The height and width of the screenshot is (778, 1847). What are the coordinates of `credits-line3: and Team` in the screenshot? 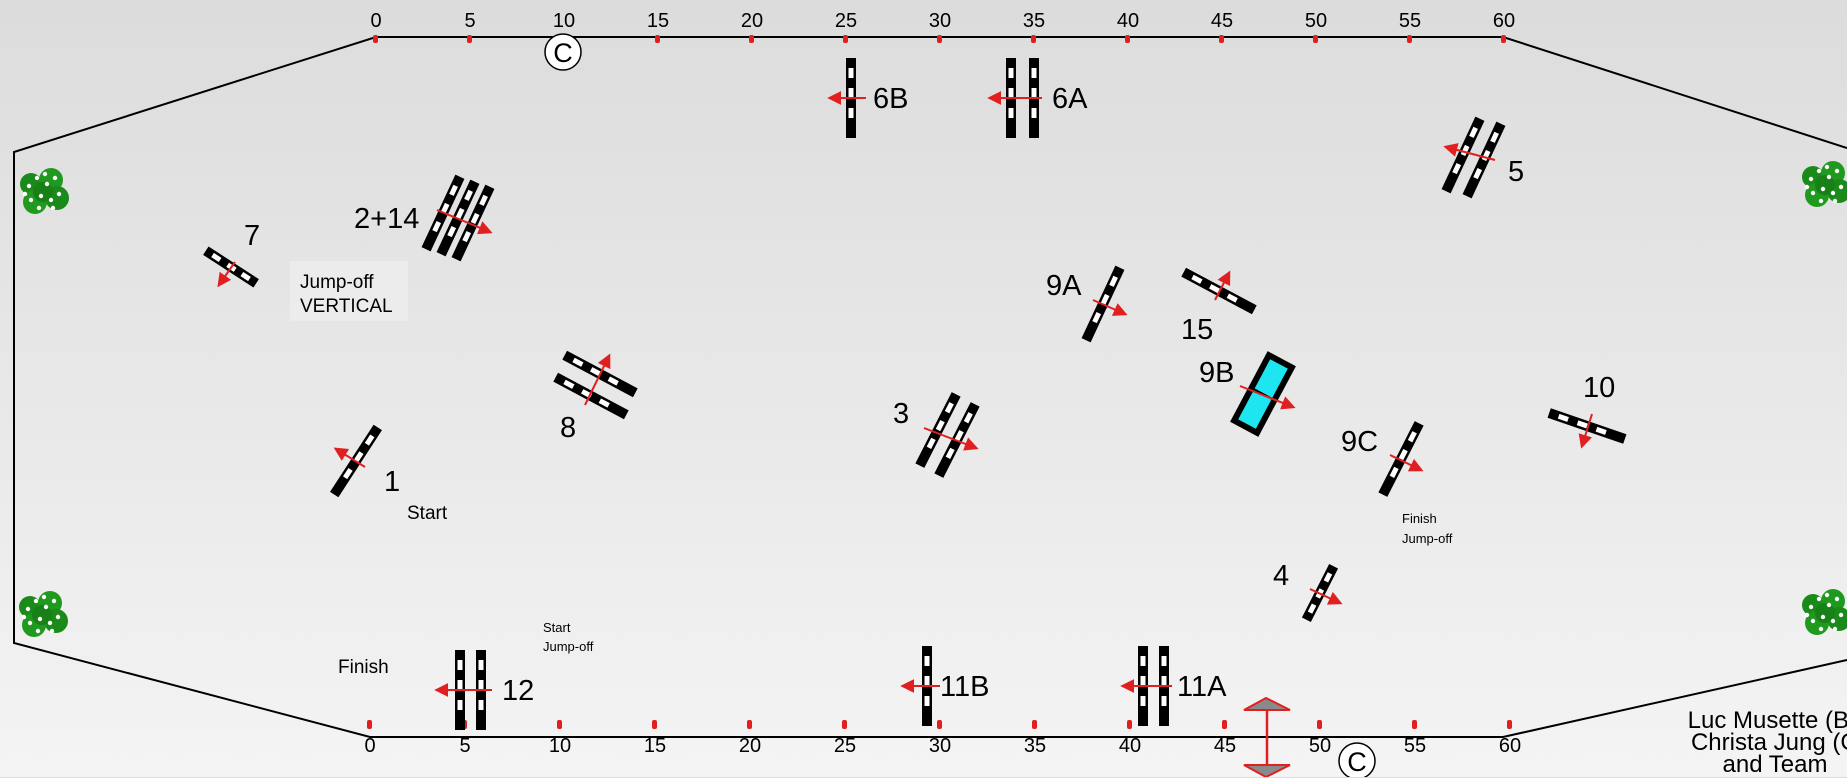 It's located at (1775, 764).